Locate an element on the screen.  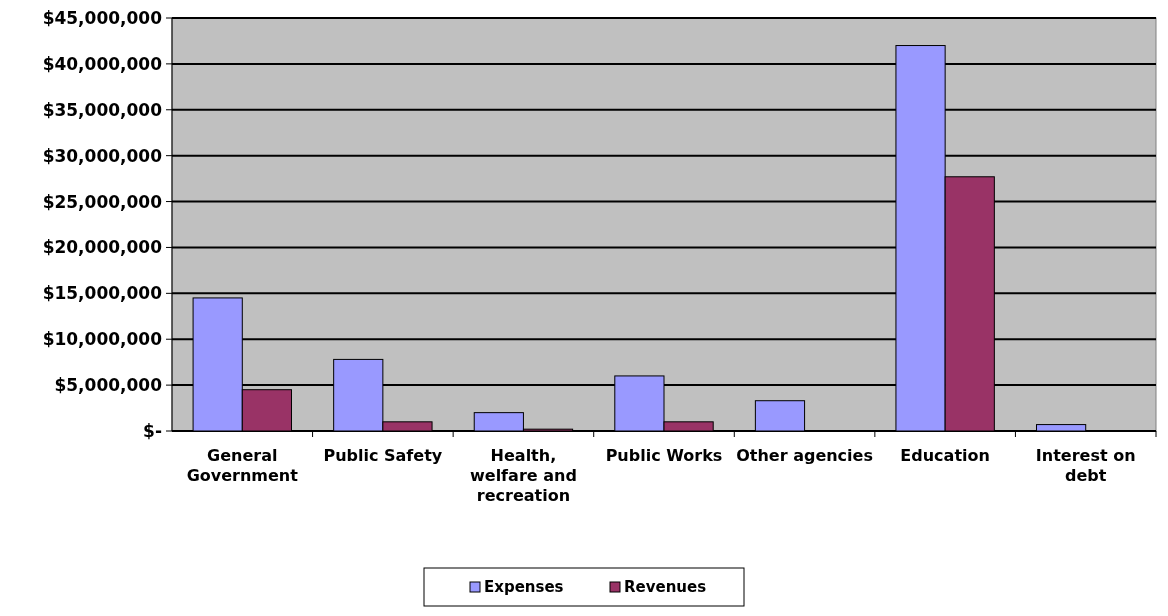
x-tick-label: Interest on debt is located at coordinates (1085, 465).